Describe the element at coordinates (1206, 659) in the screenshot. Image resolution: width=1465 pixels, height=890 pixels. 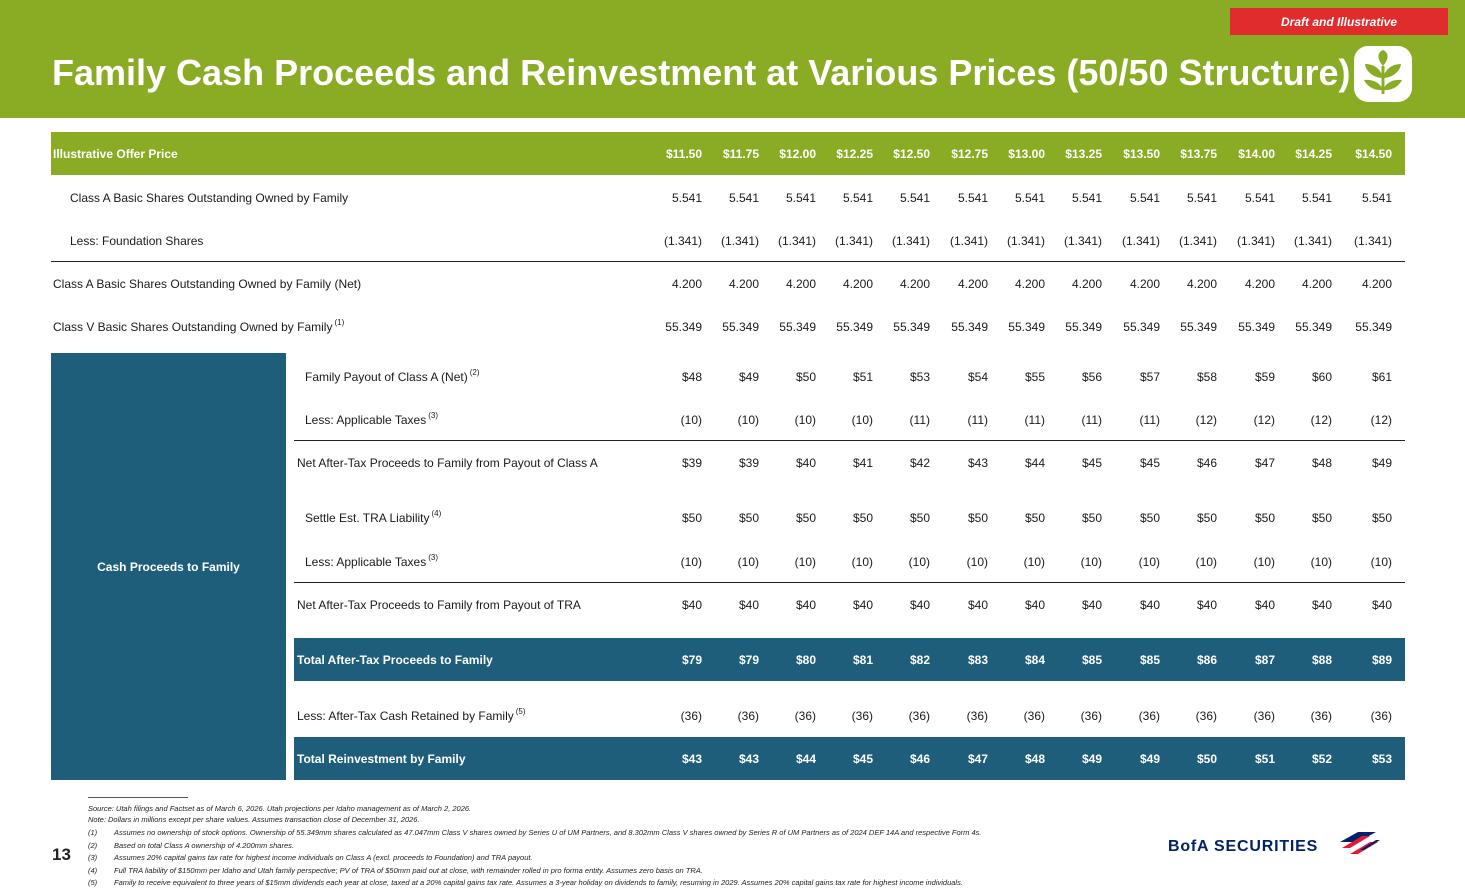
I see `value-cell: $86` at that location.